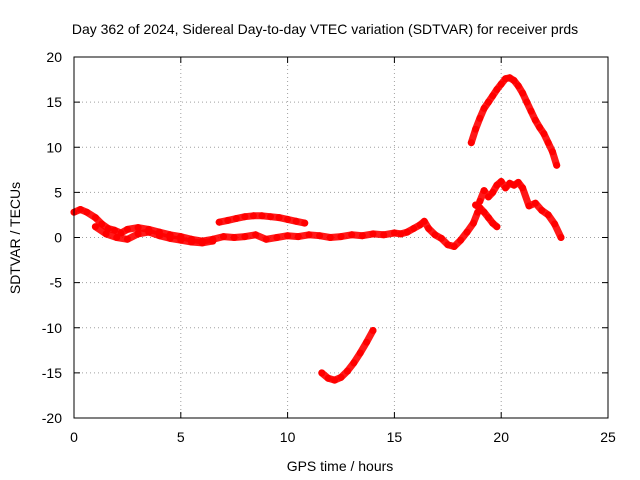 This screenshot has height=480, width=640. What do you see at coordinates (52, 328) in the screenshot?
I see `y-tick-label: -10` at bounding box center [52, 328].